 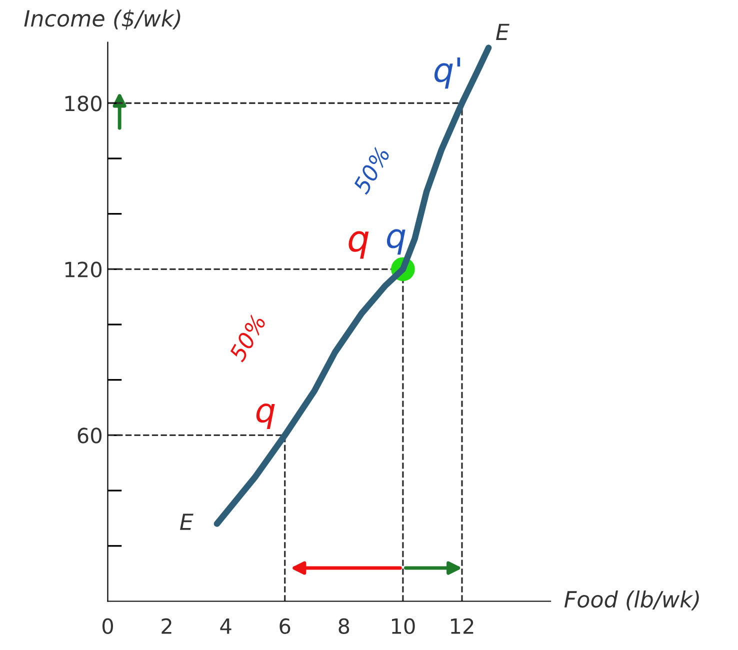 I want to click on x-tick-label: 8, so click(x=344, y=626).